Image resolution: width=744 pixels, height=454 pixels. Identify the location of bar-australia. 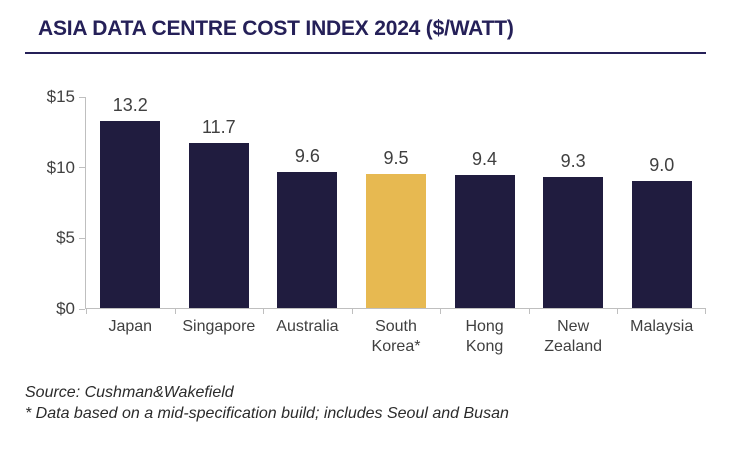
(307, 240).